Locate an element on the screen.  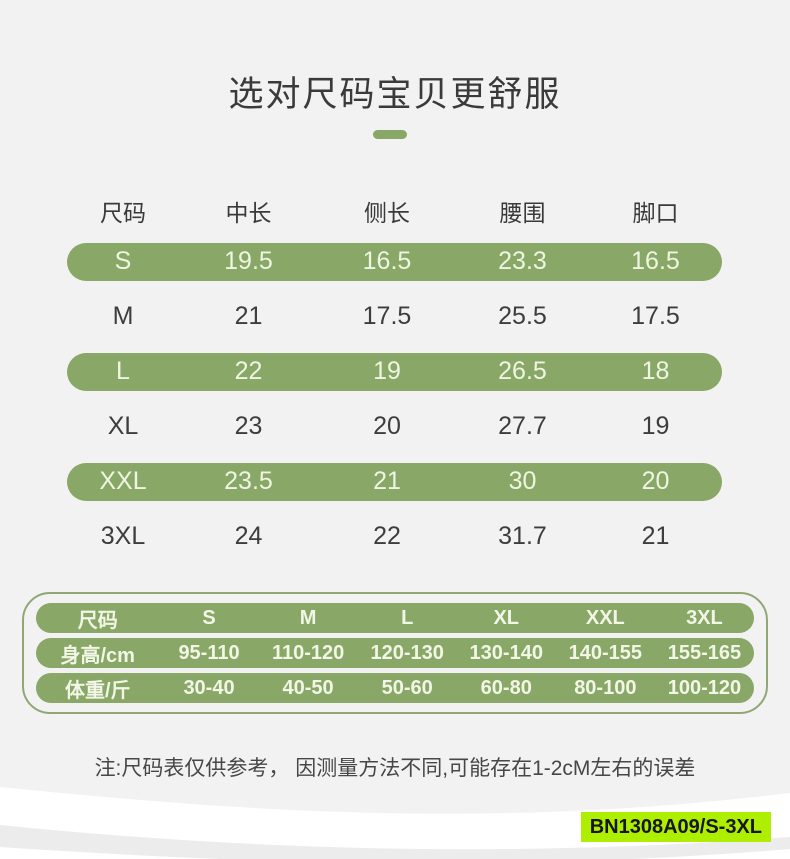
fit-cell-1-0: 身高/cm is located at coordinates (97, 655).